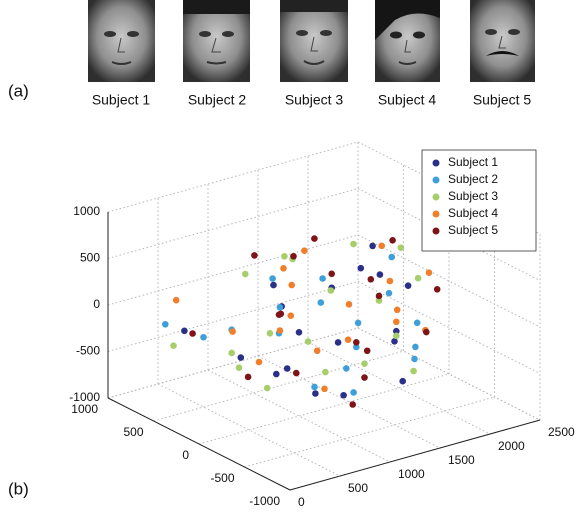 The height and width of the screenshot is (513, 578). Describe the element at coordinates (358, 488) in the screenshot. I see `x-tick-label: 500` at that location.